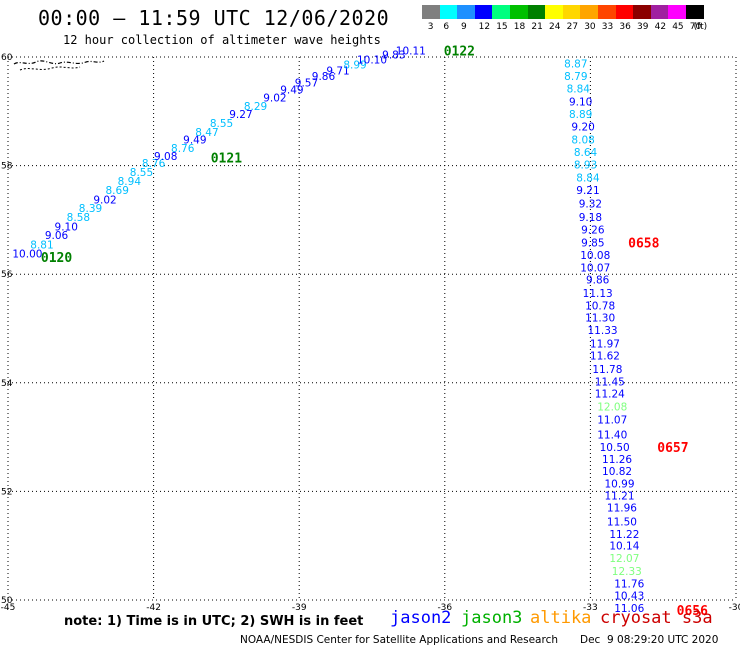  What do you see at coordinates (598, 294) in the screenshot?
I see `wave-height-value: 11.13` at bounding box center [598, 294].